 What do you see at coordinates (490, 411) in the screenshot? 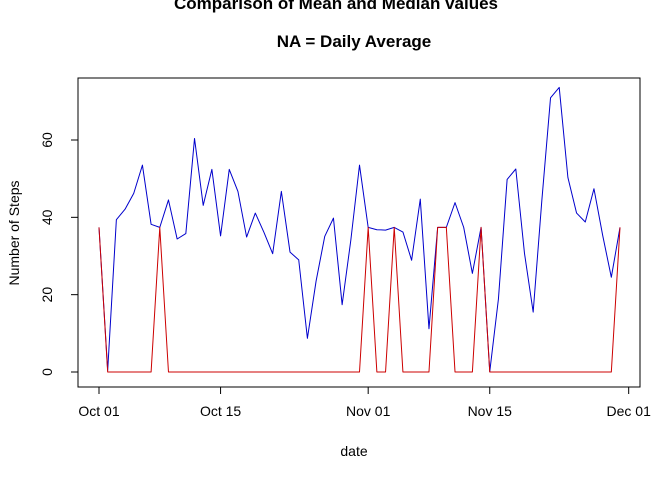
I see `x-tick-label: Nov 15` at bounding box center [490, 411].